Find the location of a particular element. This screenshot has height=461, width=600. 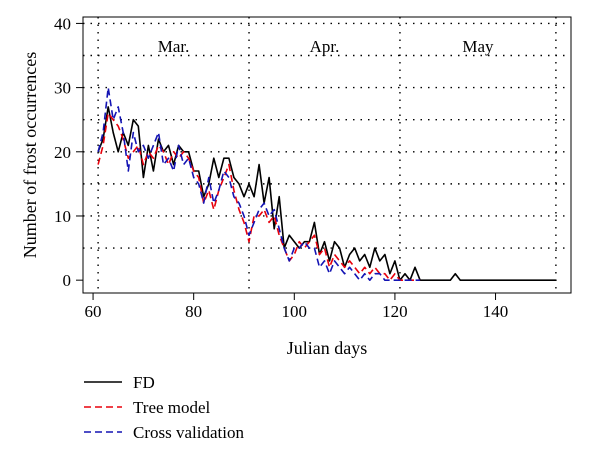

y-tick-label: 10 is located at coordinates (62, 216).